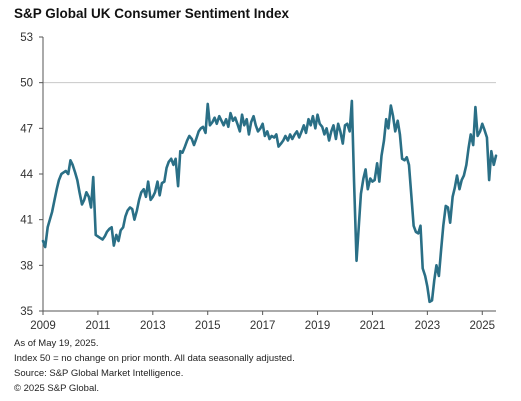 Image resolution: width=521 pixels, height=401 pixels. I want to click on footnote-copyright: © 2025 S&P Global., so click(56, 388).